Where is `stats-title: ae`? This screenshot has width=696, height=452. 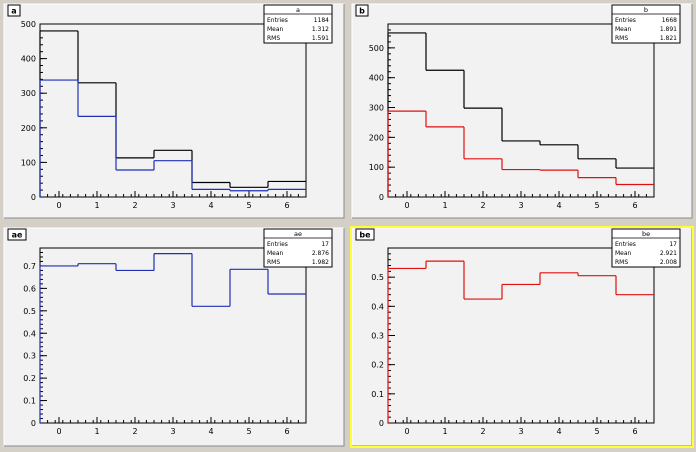 stats-title: ae is located at coordinates (298, 234).